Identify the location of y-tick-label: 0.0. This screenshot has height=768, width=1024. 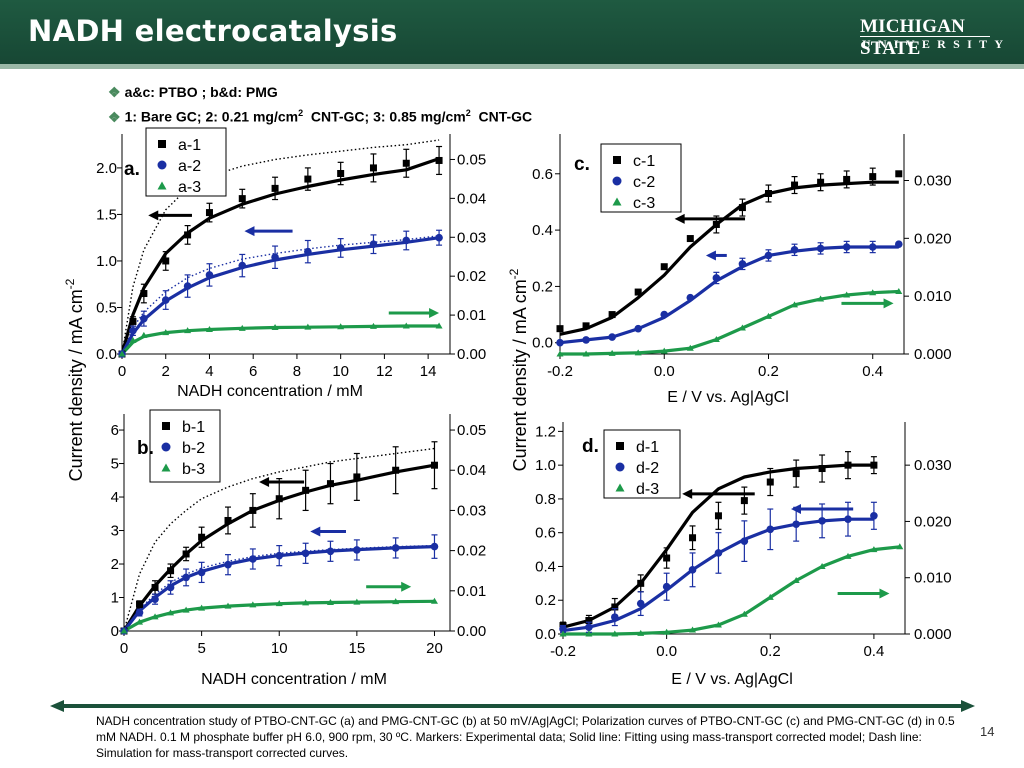
(545, 634).